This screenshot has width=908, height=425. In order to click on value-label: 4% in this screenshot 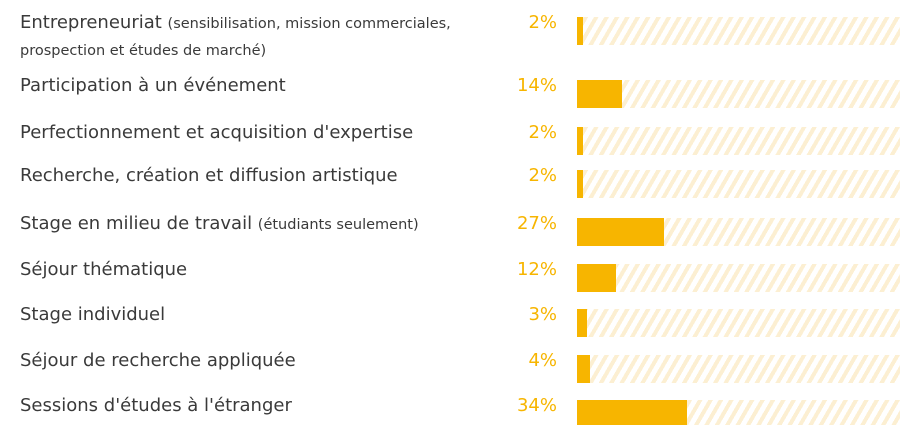, I will do `click(542, 360)`.